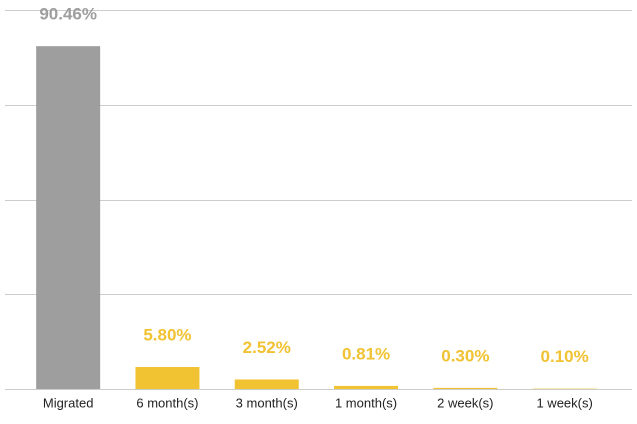 The image size is (637, 424). I want to click on value-label: 0.10%, so click(565, 356).